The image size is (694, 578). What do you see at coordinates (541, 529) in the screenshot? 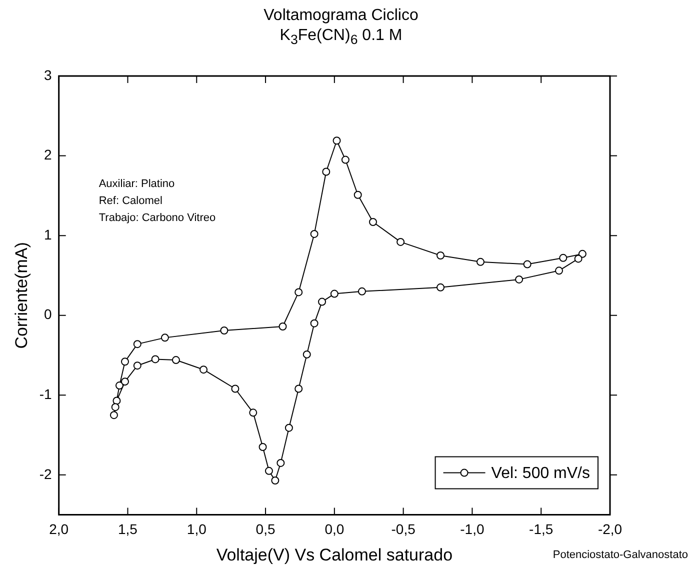
I see `x-tick-label: -1,5` at bounding box center [541, 529].